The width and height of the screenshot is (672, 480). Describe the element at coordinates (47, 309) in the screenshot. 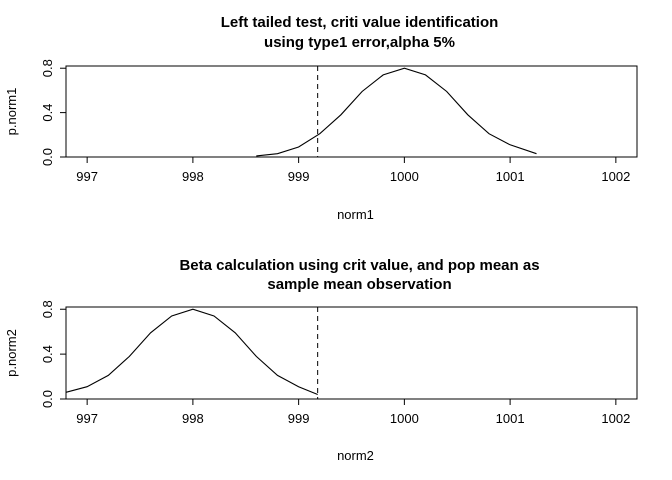

I see `panel2-y-tick-label: 0.8` at that location.